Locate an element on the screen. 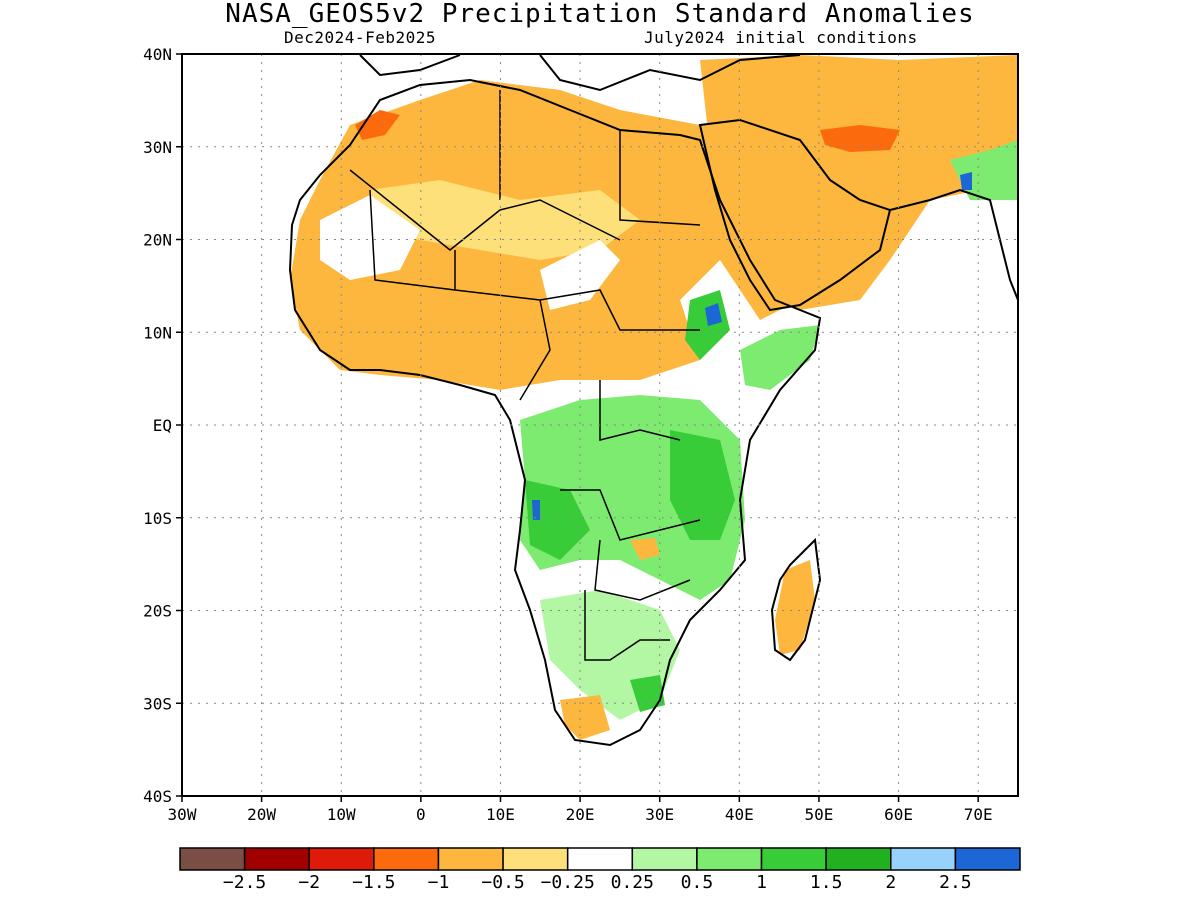  lon-tick-label: 40E is located at coordinates (739, 814).